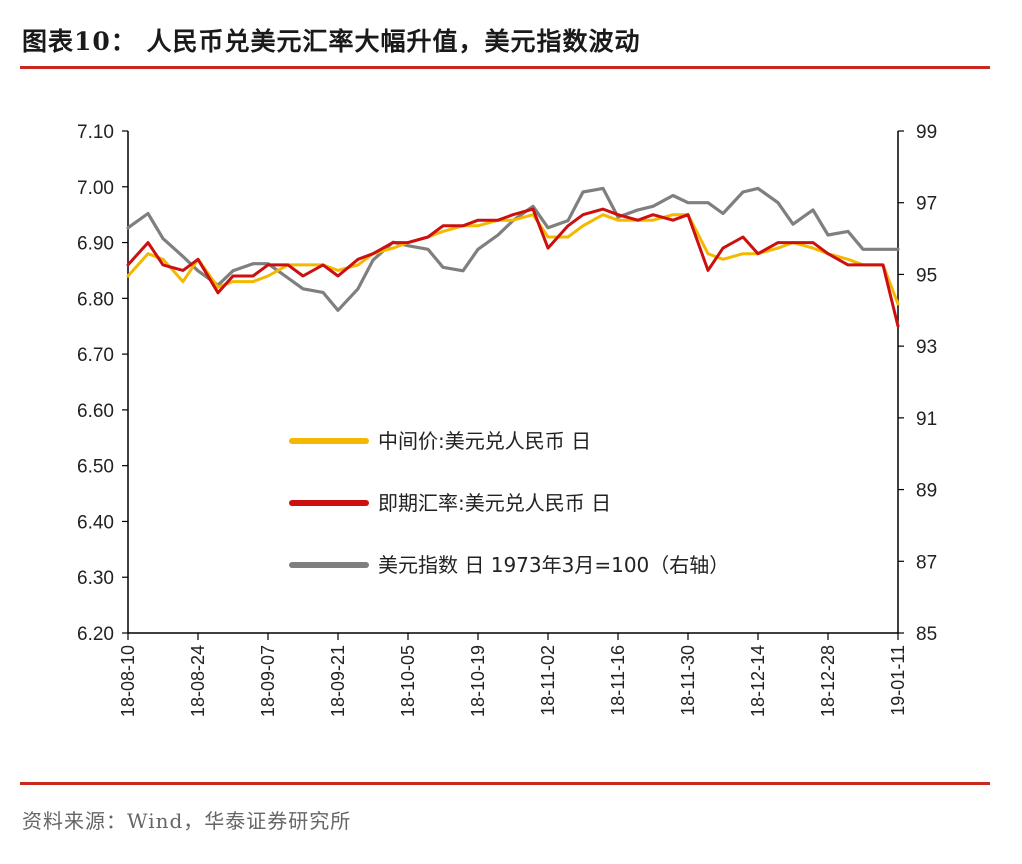  Describe the element at coordinates (331, 41) in the screenshot. I see `page-title: 图表10： 人民币兑美元汇率大幅升值，美元指数波动` at that location.